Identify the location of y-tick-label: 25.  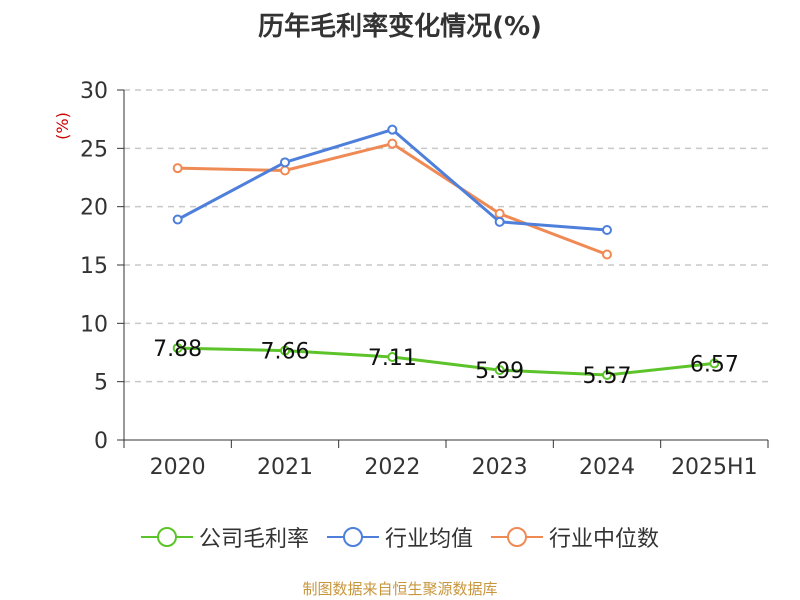
(94, 149).